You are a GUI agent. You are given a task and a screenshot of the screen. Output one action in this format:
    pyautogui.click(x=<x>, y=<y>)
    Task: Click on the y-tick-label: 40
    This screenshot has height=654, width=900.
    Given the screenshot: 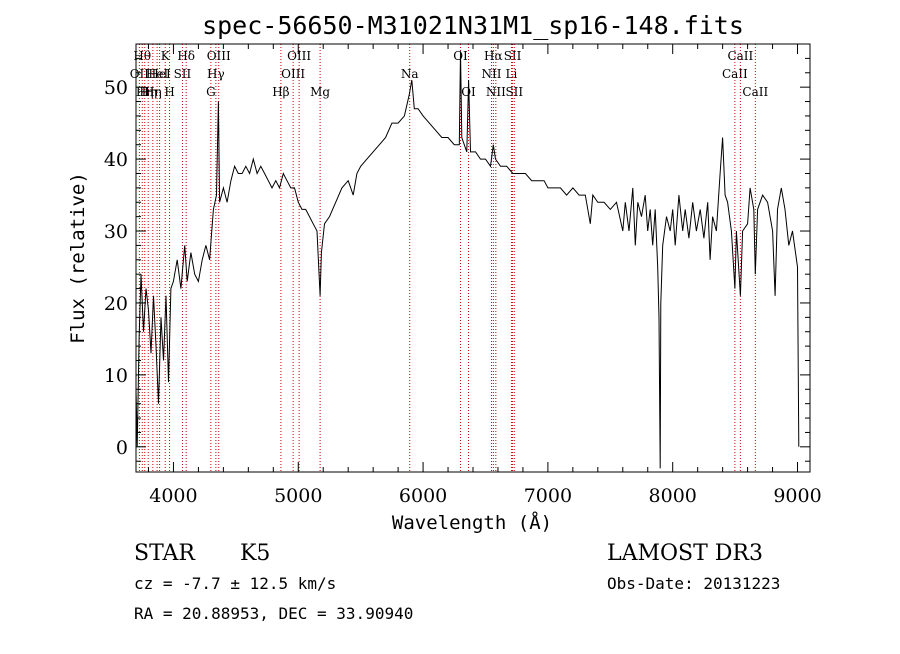 What is the action you would take?
    pyautogui.click(x=116, y=160)
    